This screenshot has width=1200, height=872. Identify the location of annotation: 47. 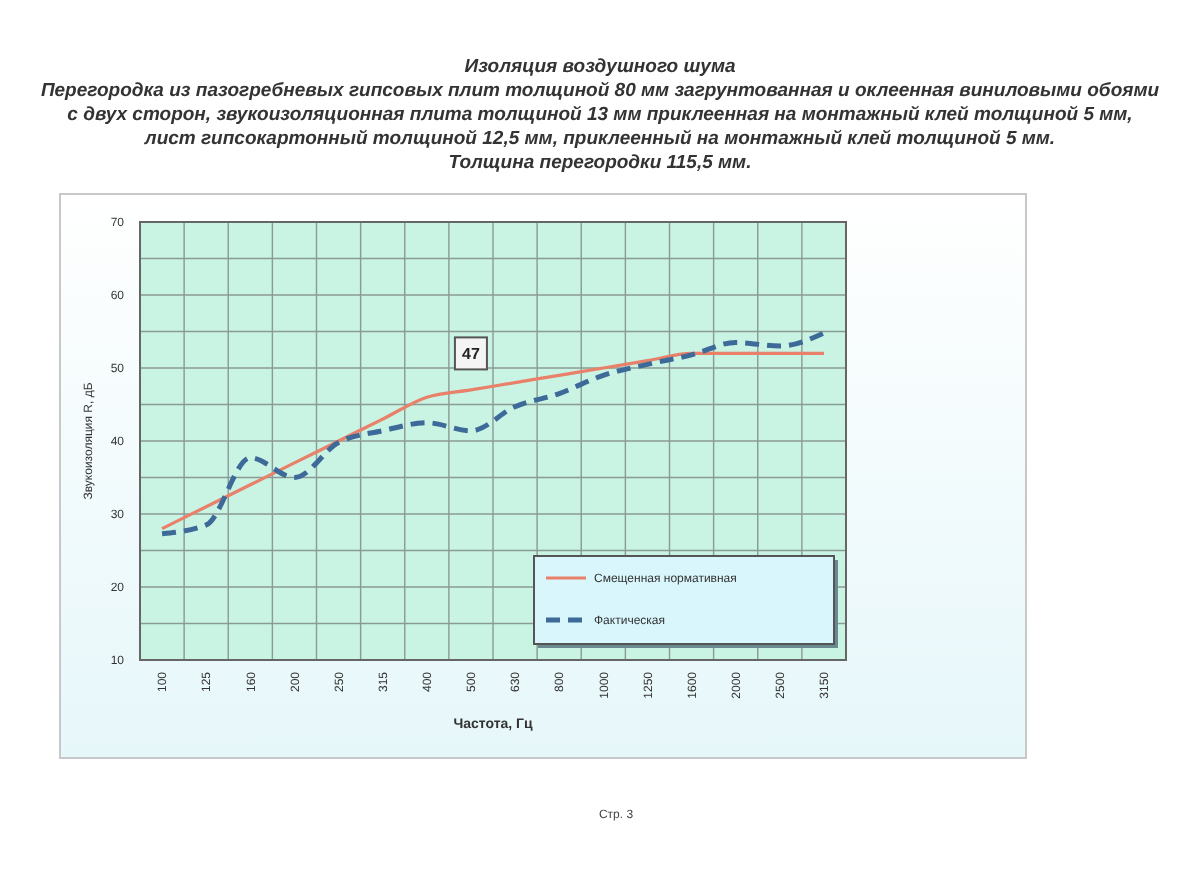
(471, 354).